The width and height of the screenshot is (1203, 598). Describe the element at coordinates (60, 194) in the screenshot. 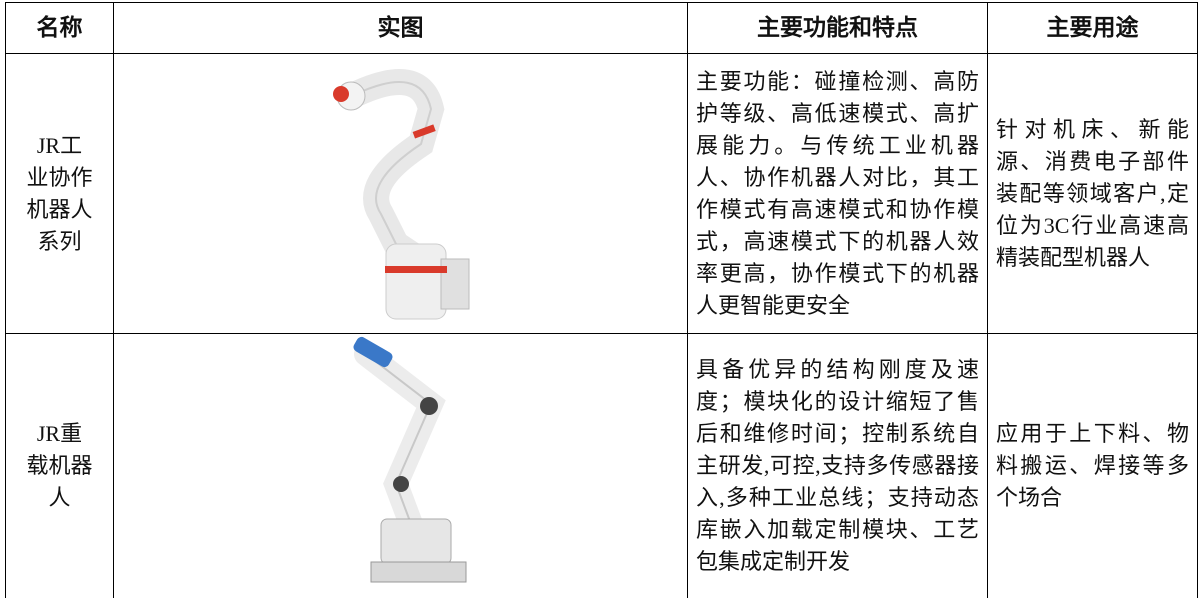

I see `name-cell: JR工业协作机器人系列` at that location.